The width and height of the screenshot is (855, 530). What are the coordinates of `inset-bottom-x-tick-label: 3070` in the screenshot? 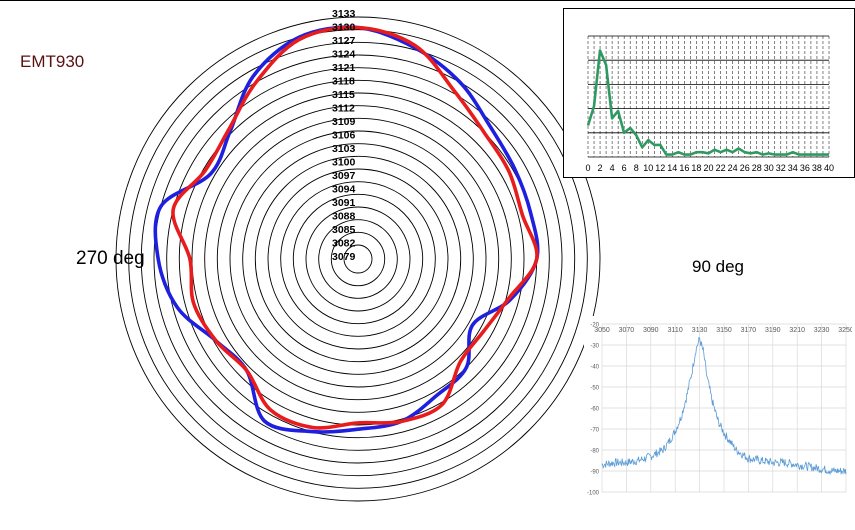 It's located at (627, 330).